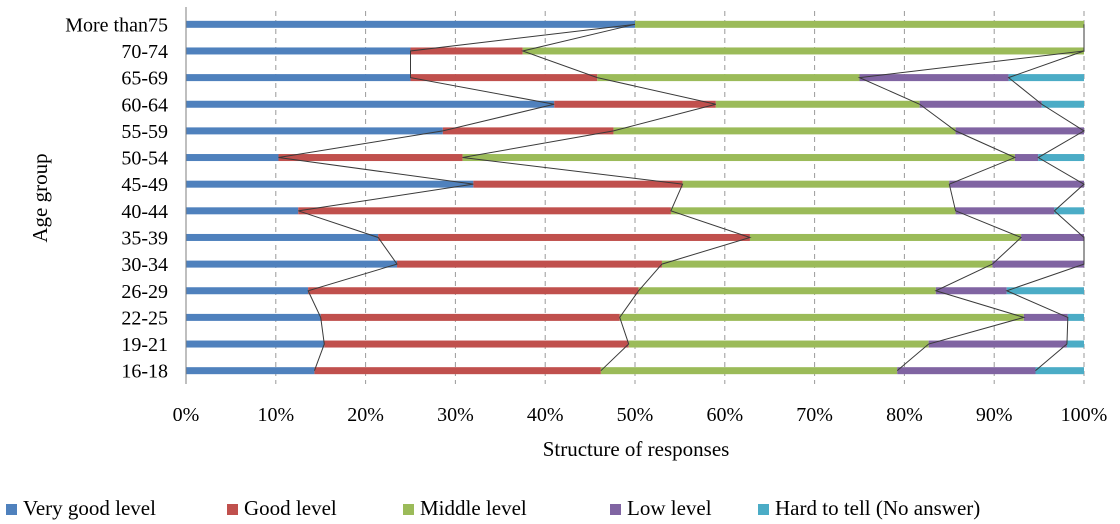 Image resolution: width=1120 pixels, height=524 pixels. I want to click on x-tick-label: 30%, so click(455, 415).